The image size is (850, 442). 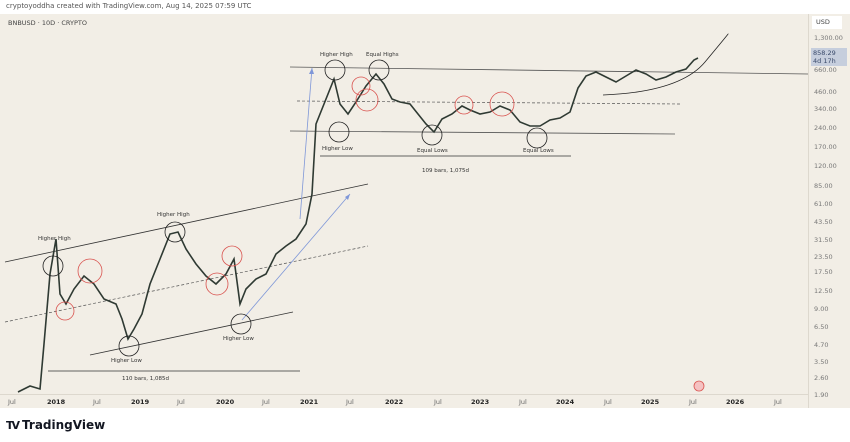 What do you see at coordinates (309, 402) in the screenshot?
I see `time-tick: 2021` at bounding box center [309, 402].